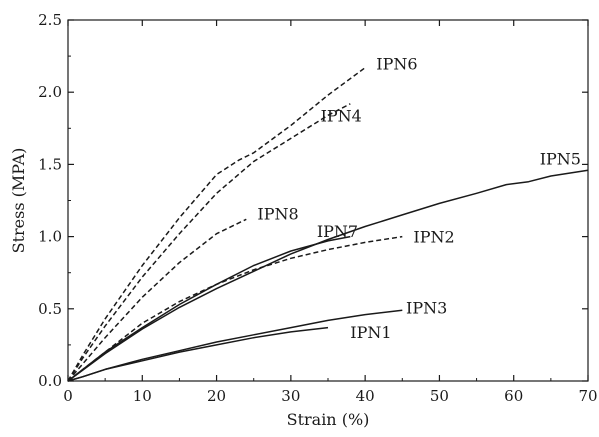 The image size is (599, 437). I want to click on y-tick-label: 0.5, so click(50, 309).